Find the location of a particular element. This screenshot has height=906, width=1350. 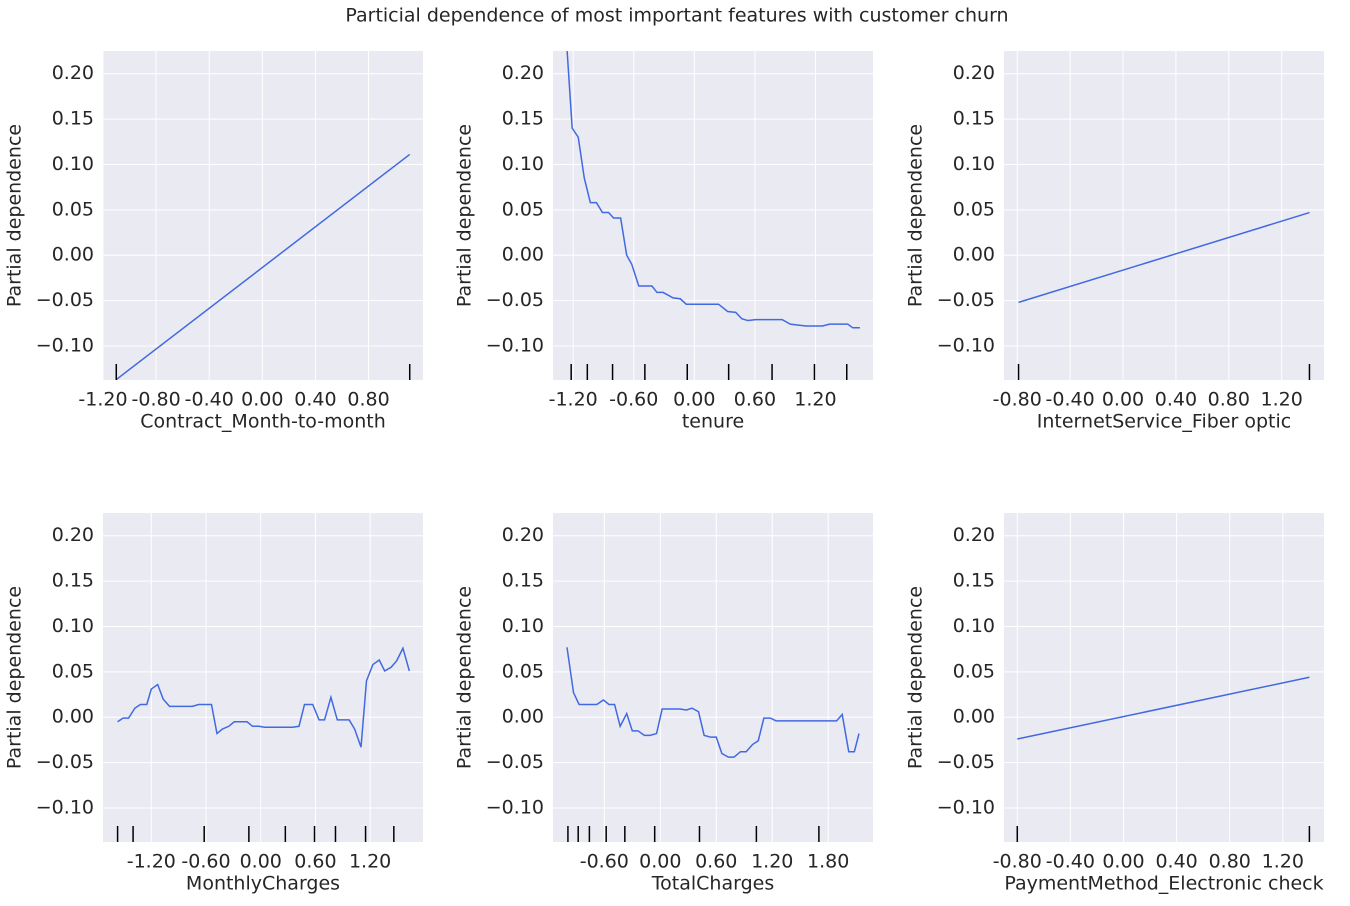

x-axis-label: PaymentMethod_Electronic check is located at coordinates (1163, 884).